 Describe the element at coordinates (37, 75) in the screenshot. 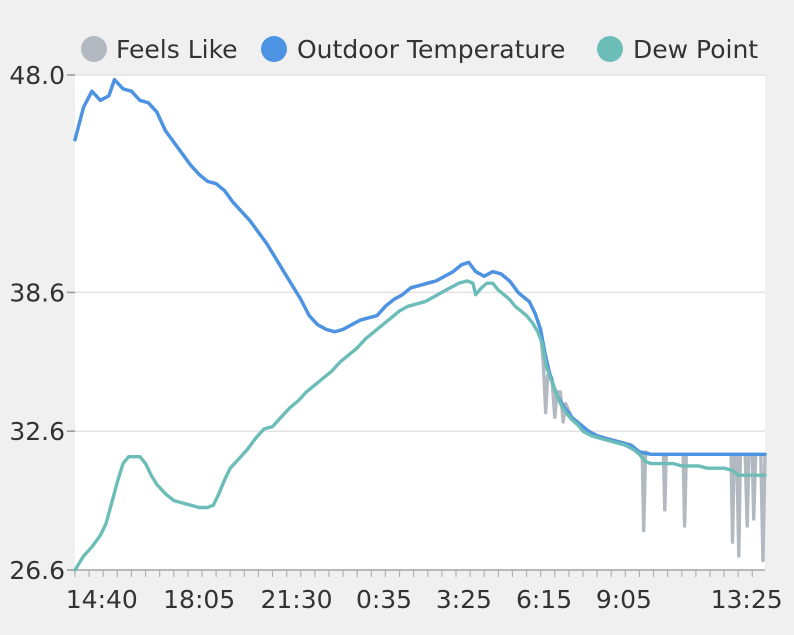

I see `y-tick-label: 48.0` at that location.